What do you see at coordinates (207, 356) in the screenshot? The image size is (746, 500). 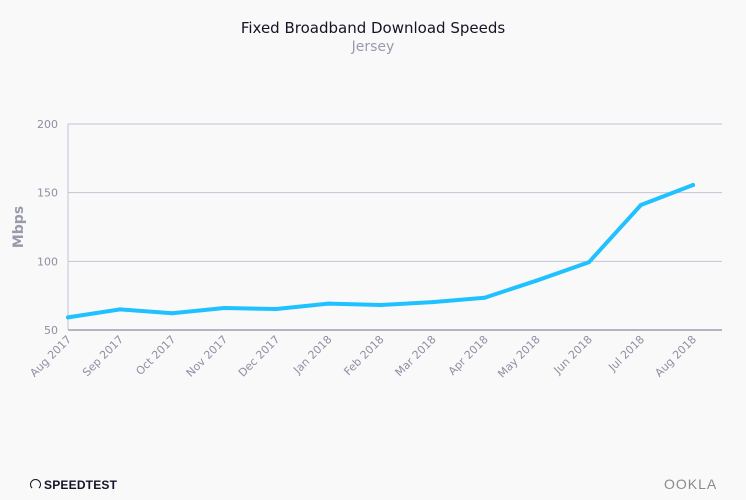 I see `x-tick-label: Nov 2017` at bounding box center [207, 356].